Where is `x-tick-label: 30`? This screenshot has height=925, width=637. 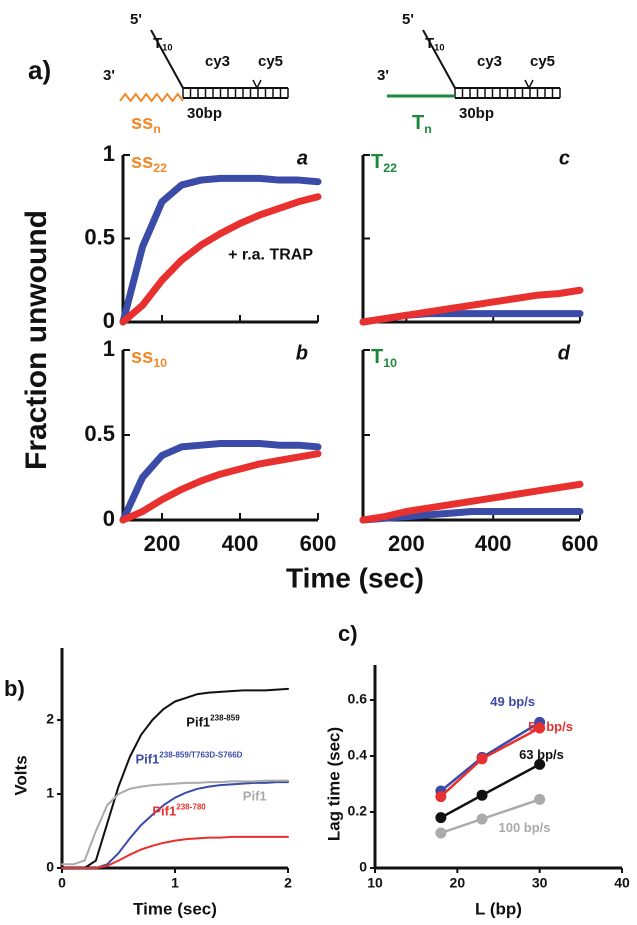
x-tick-label: 30 is located at coordinates (540, 883).